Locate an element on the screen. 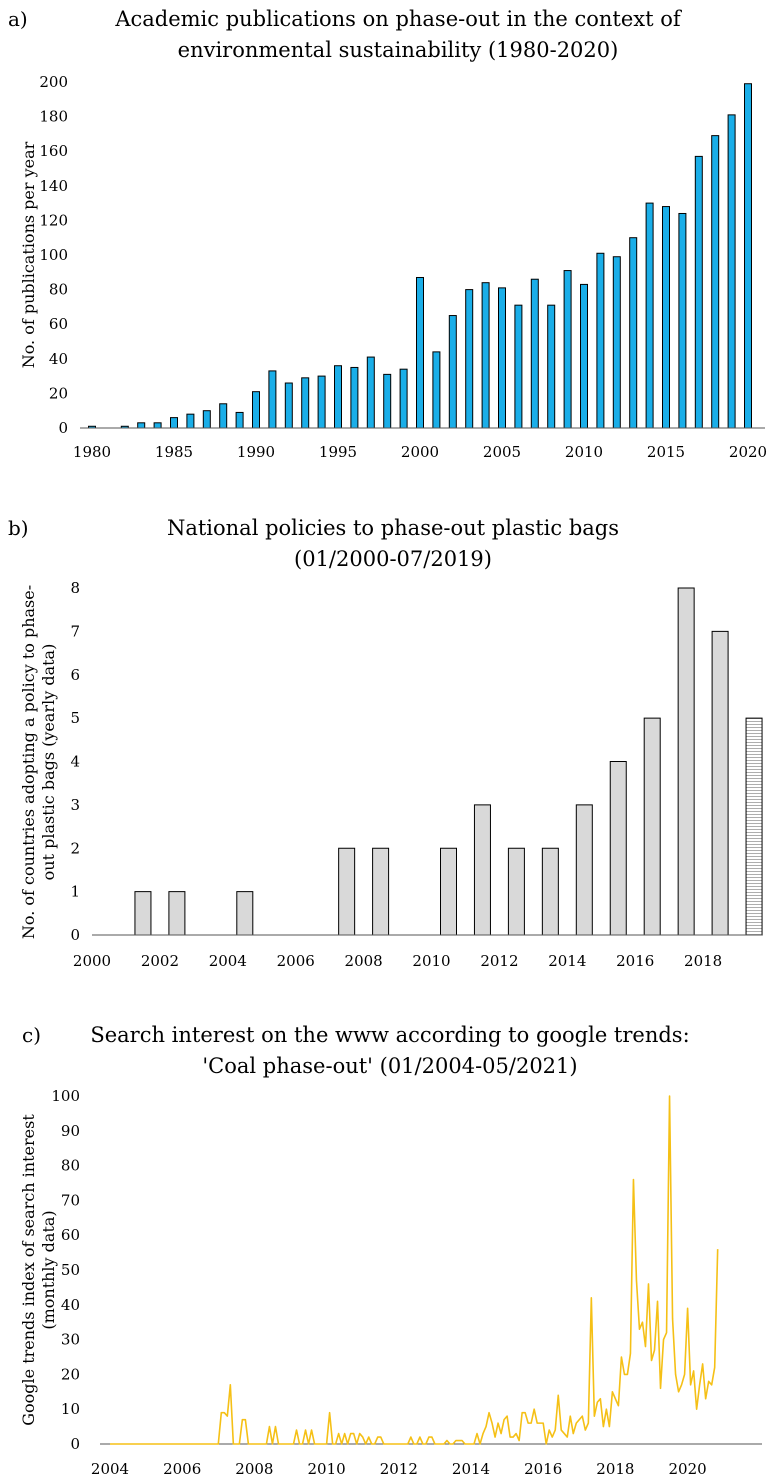  x-tick-label: 2000 is located at coordinates (420, 452).